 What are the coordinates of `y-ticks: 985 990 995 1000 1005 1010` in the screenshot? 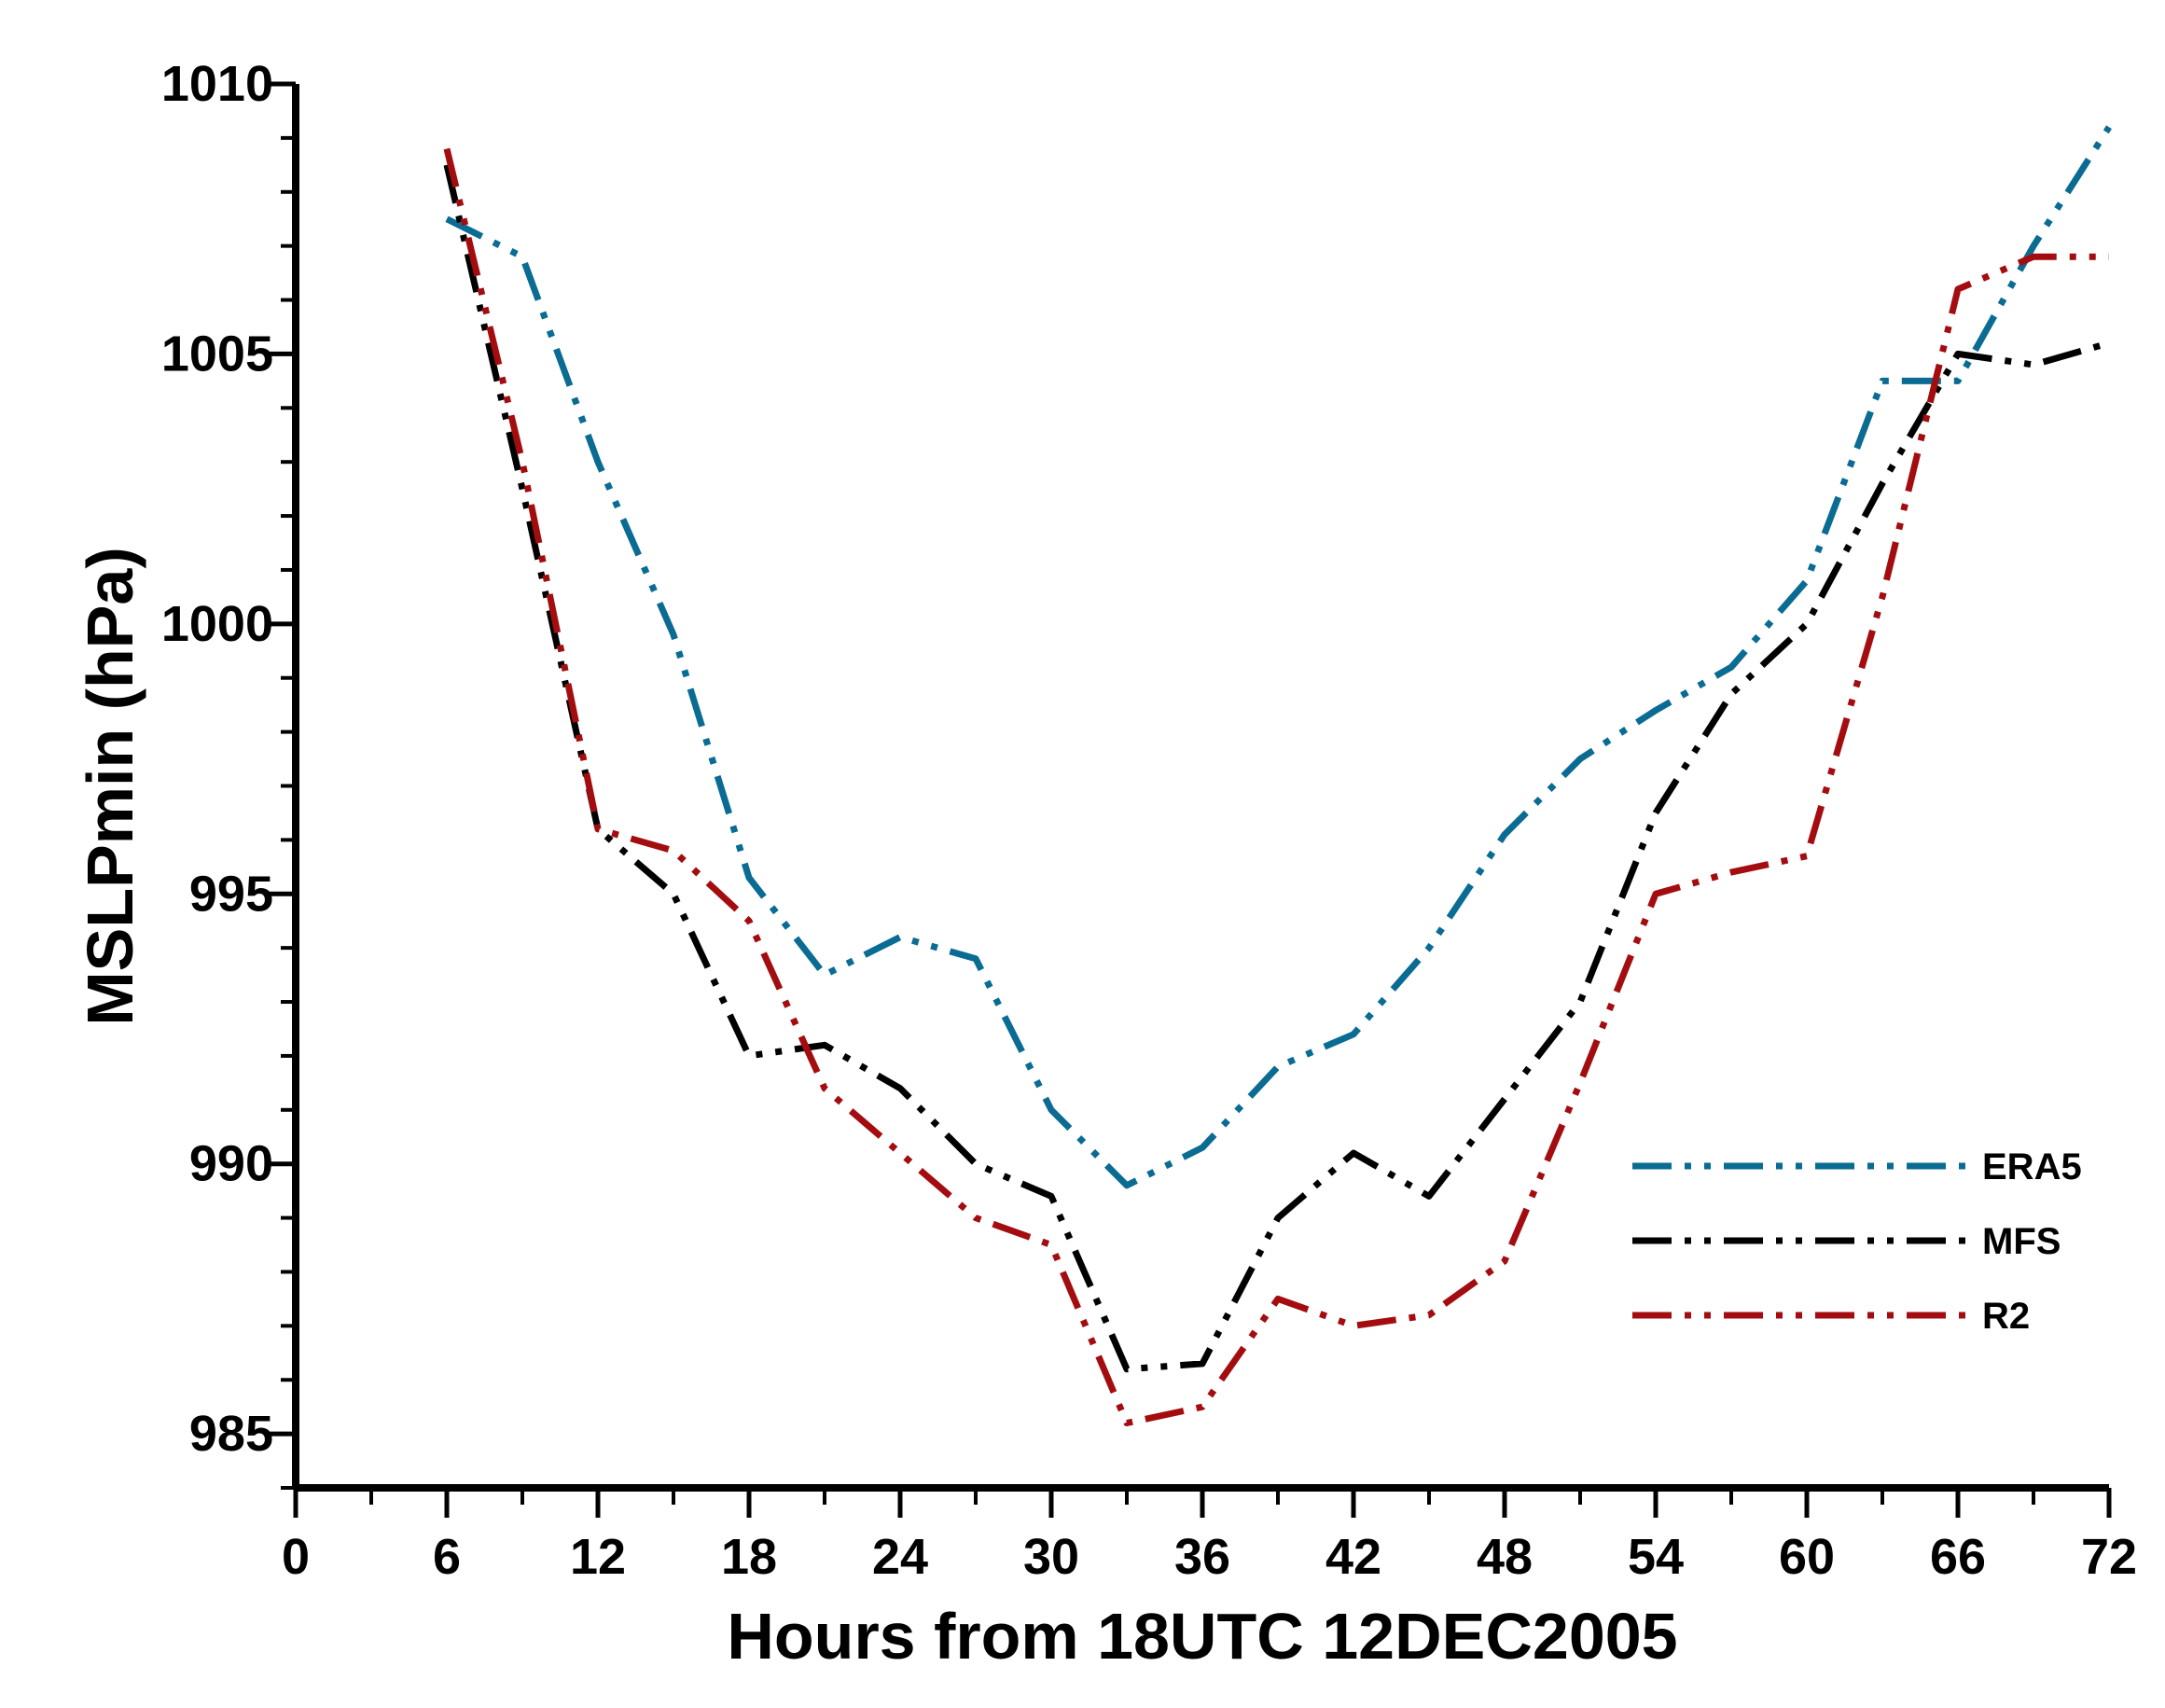 It's located at (228, 773).